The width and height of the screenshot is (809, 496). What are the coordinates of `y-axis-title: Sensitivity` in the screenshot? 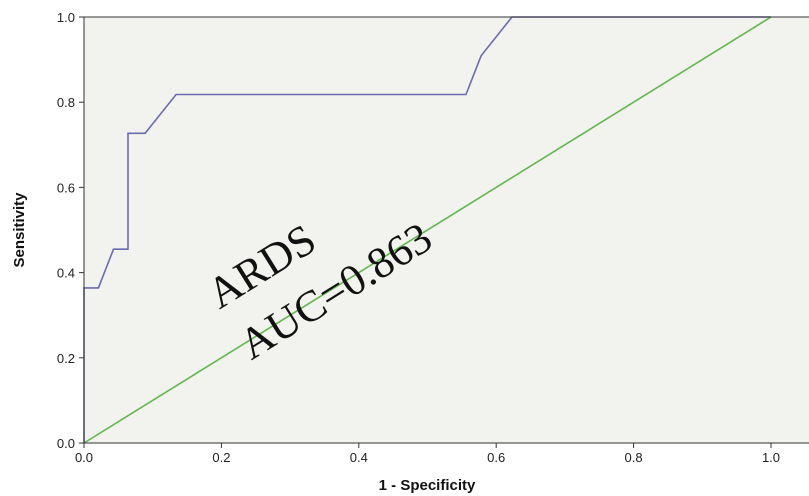 It's located at (19, 230).